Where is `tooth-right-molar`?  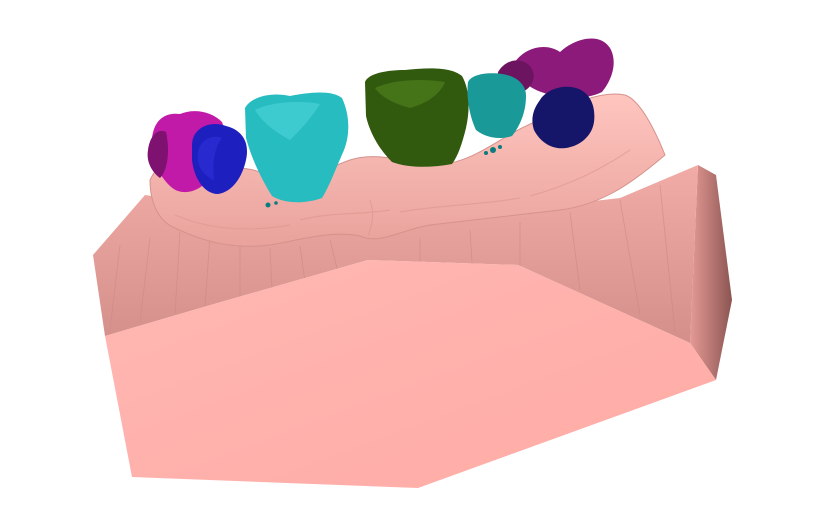
tooth-right-molar is located at coordinates (564, 68).